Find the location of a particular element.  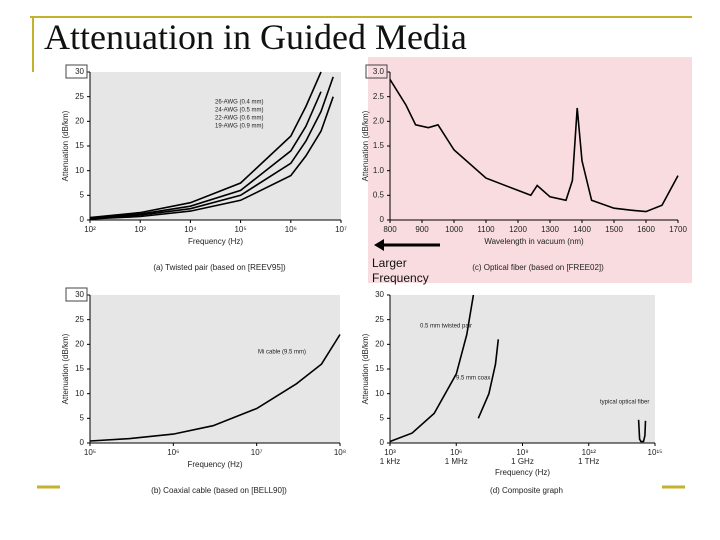

x-tick-label: 800 is located at coordinates (390, 229).